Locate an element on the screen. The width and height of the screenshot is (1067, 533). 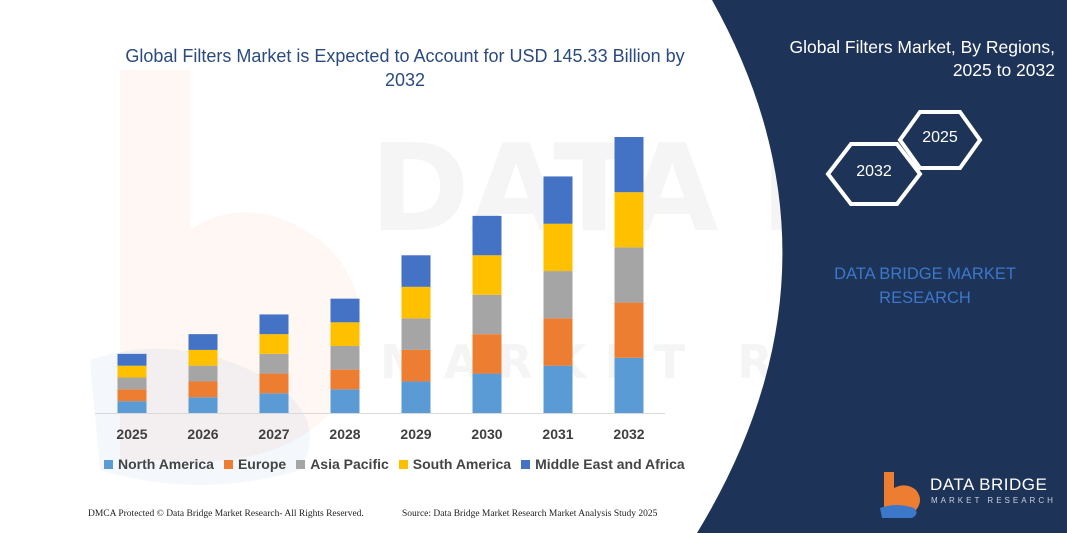
x-tick-label: 2026 is located at coordinates (202, 434).